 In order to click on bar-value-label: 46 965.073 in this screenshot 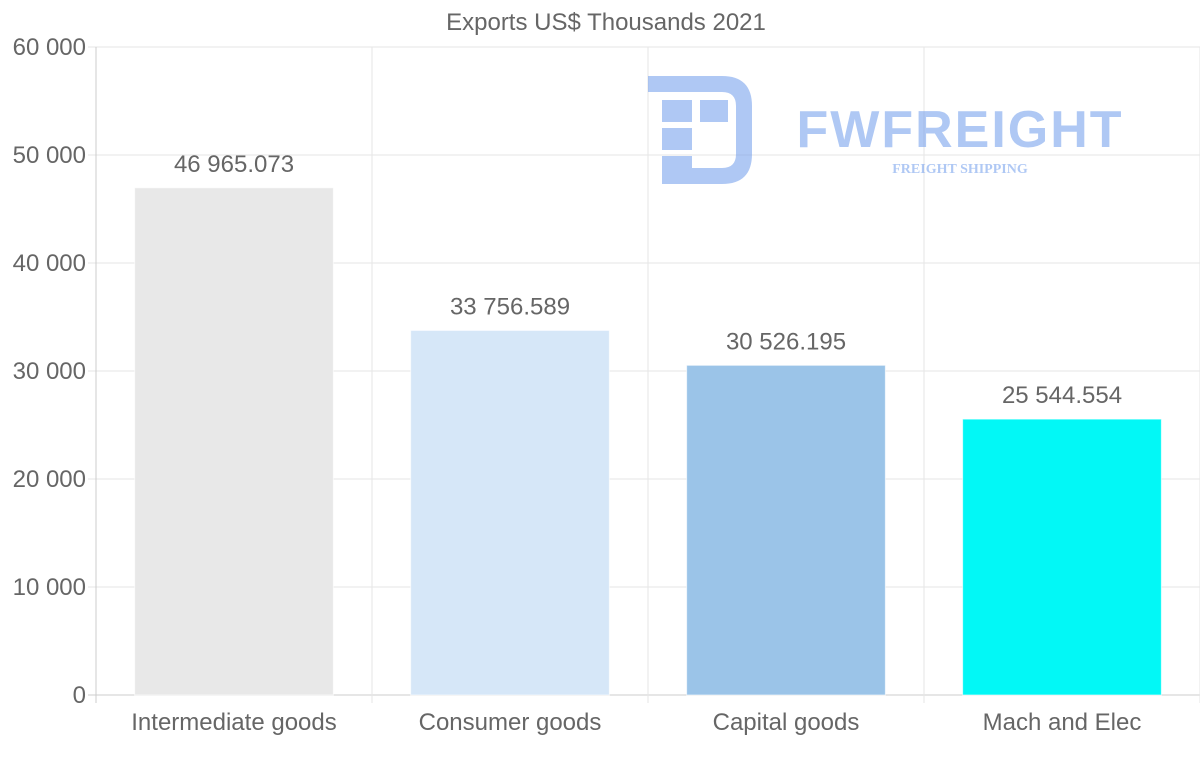, I will do `click(234, 164)`.